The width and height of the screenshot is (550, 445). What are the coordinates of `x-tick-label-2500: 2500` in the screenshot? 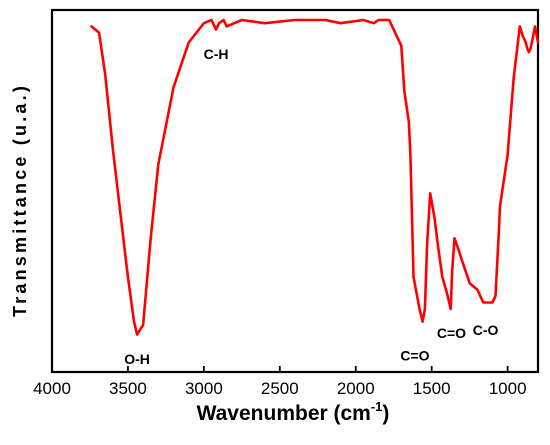 It's located at (280, 388).